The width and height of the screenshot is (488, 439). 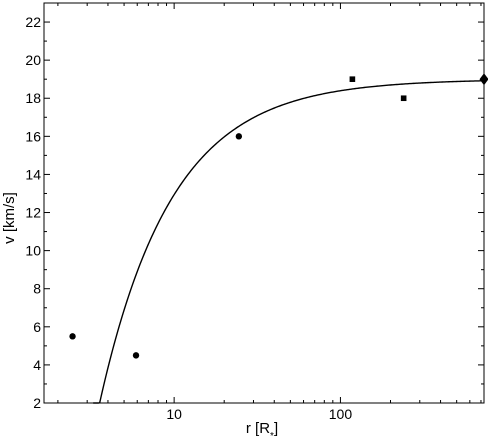 I want to click on y-axis-label: v [km/s], so click(x=9, y=218).